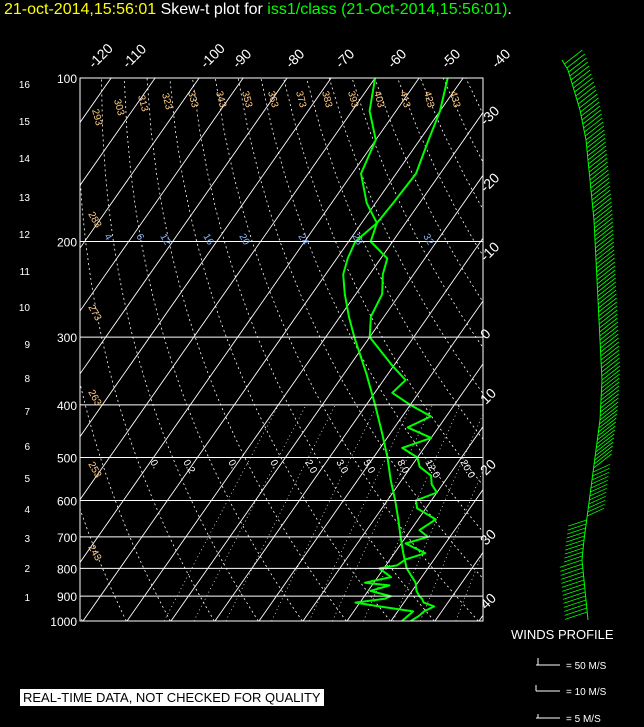  I want to click on pressure-label: 300, so click(67, 338).